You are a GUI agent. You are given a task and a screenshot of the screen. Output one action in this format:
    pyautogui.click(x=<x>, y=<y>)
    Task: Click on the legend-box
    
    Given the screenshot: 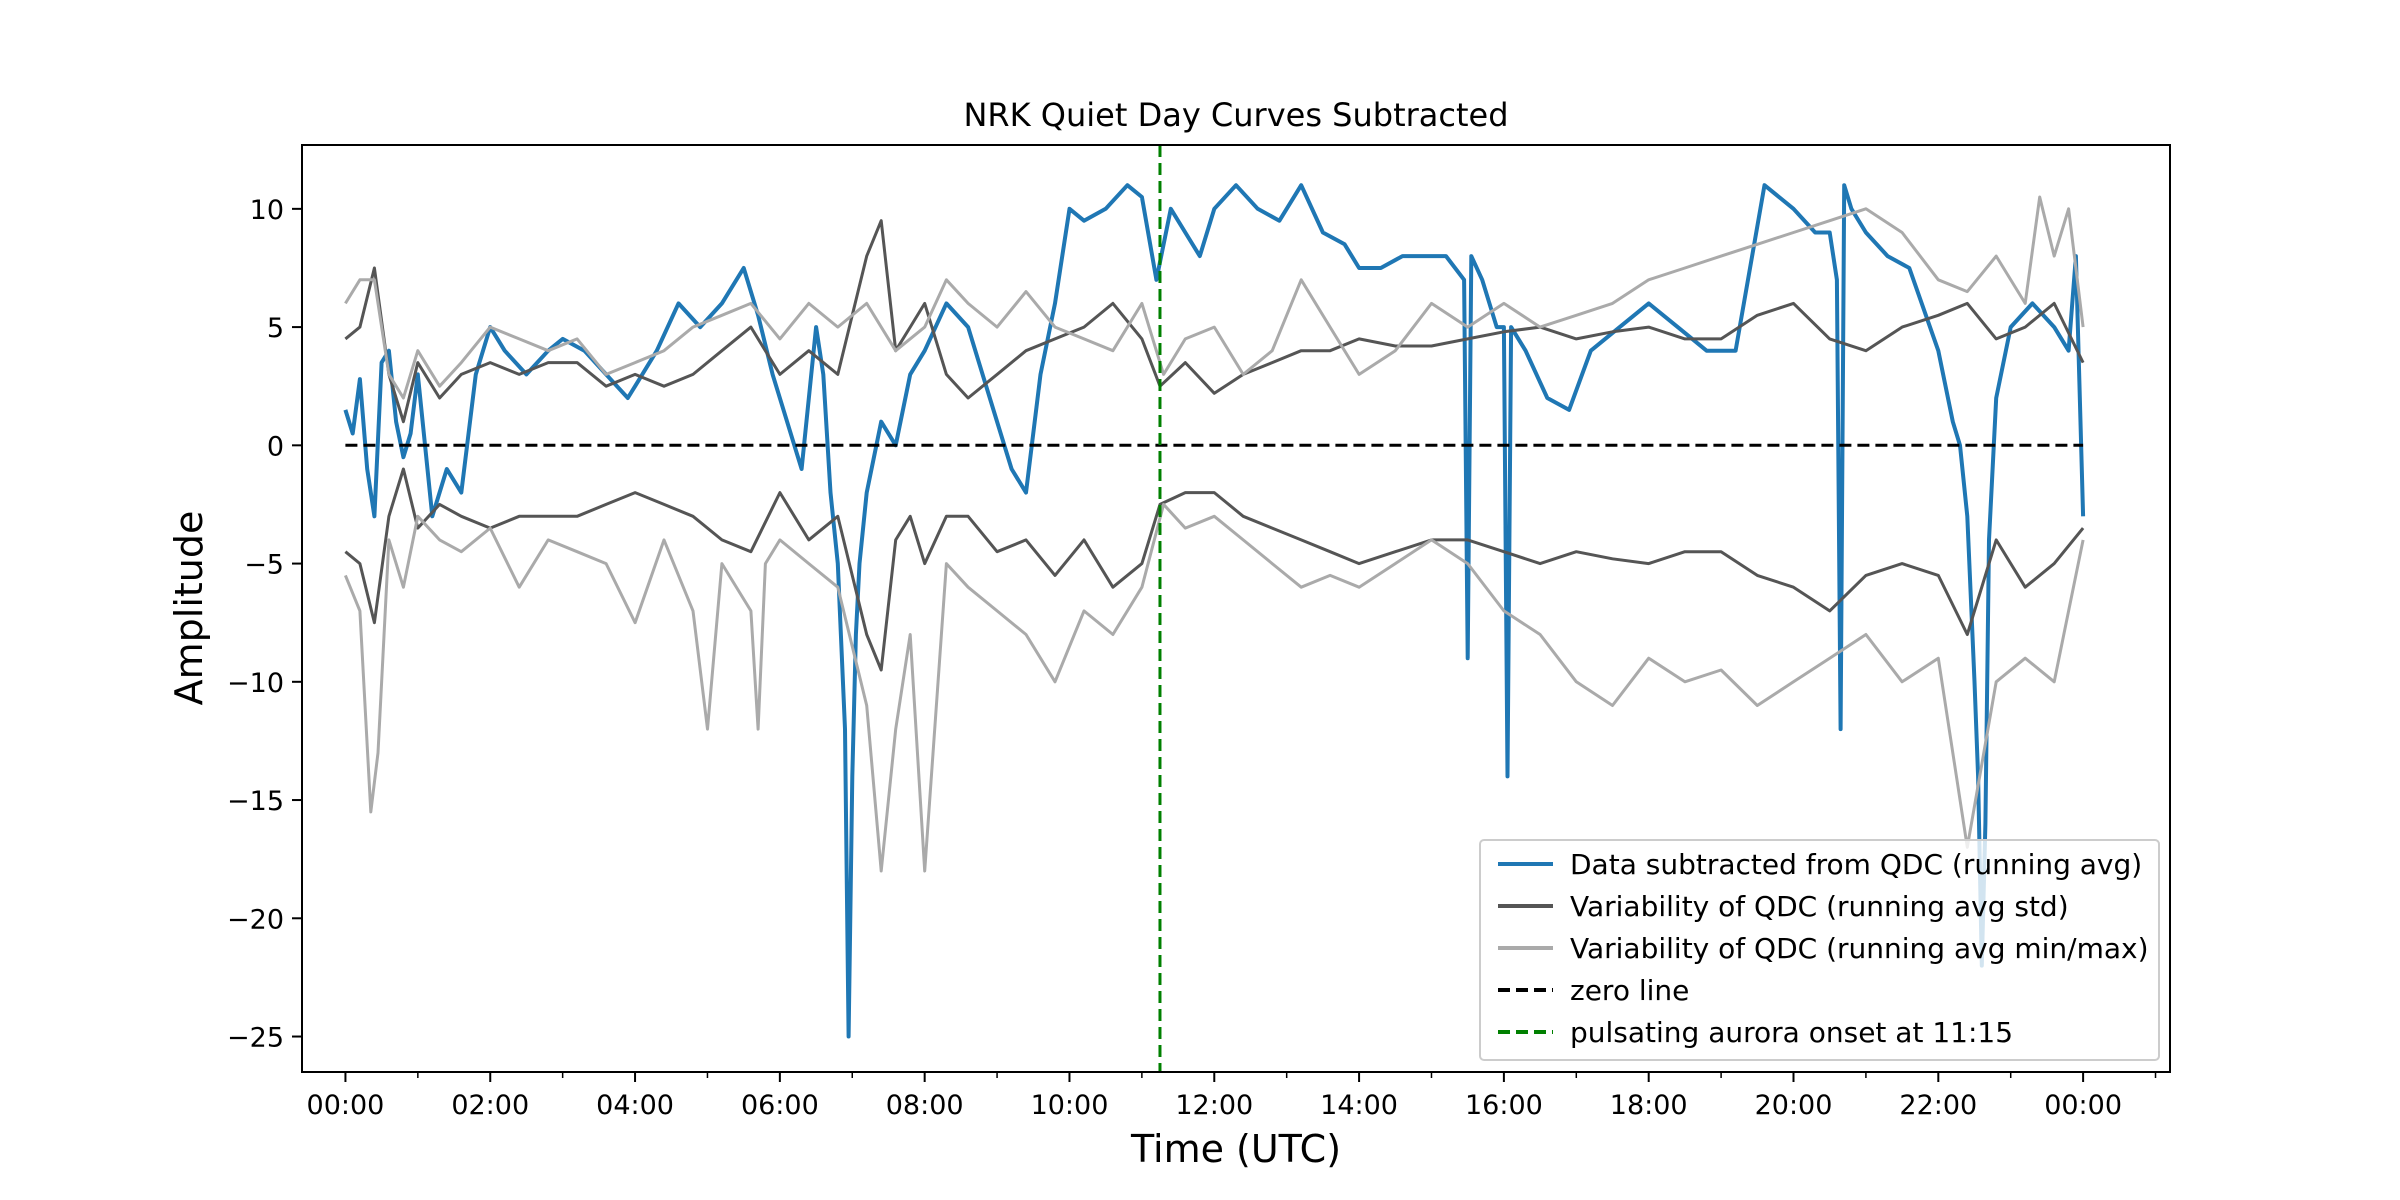 What is the action you would take?
    pyautogui.click(x=1819, y=950)
    